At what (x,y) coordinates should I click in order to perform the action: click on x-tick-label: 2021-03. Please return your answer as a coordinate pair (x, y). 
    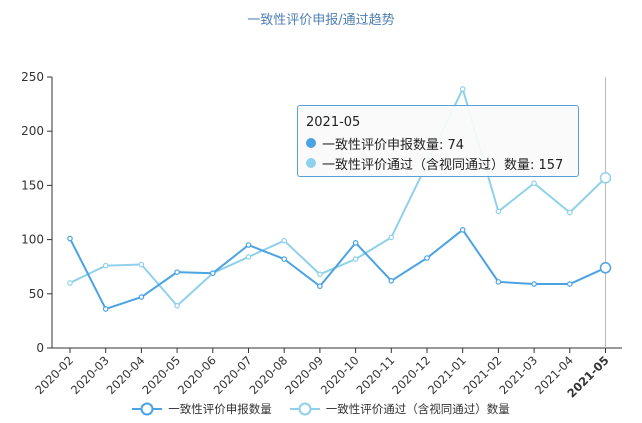
    Looking at the image, I should click on (518, 375).